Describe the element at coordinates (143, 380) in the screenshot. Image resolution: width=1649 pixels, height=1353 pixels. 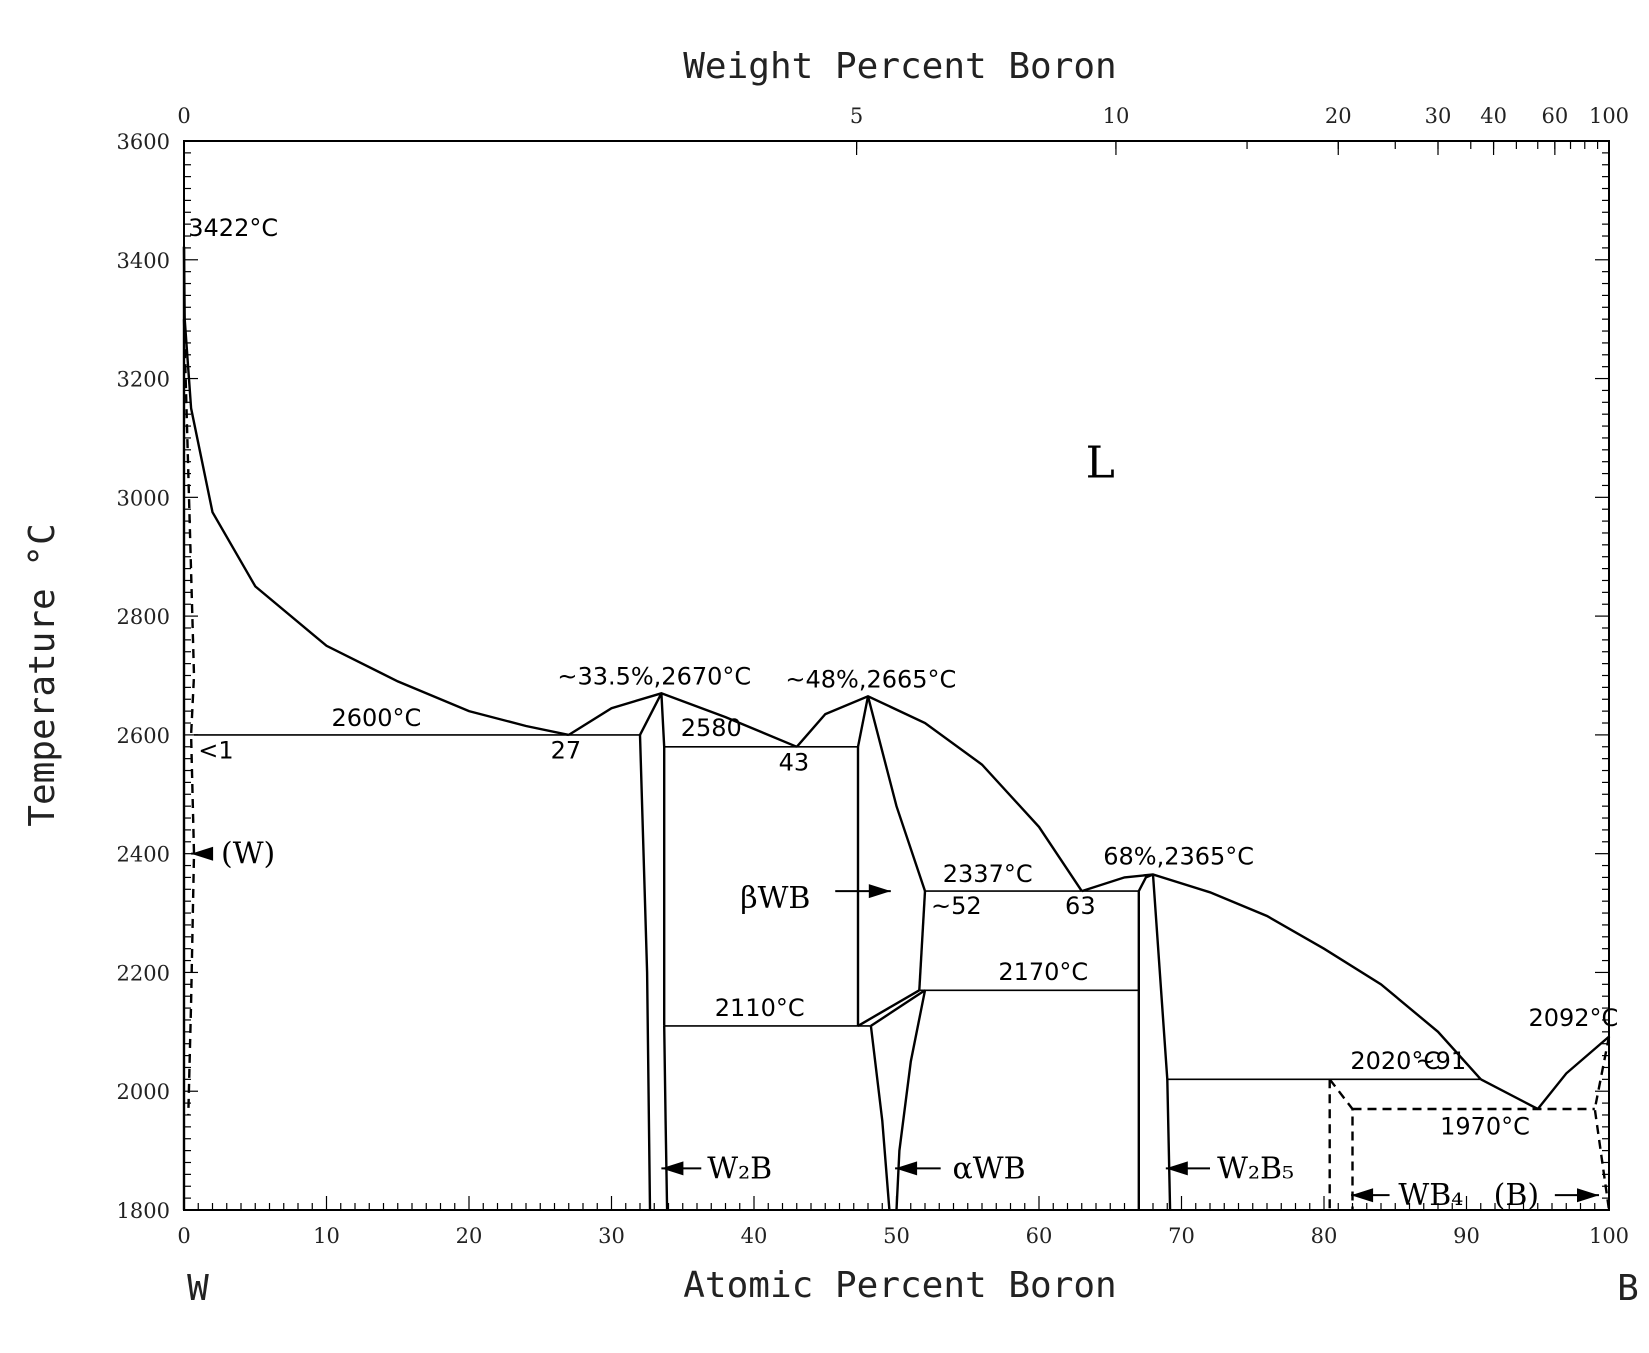
I see `y-tick-label: 3200` at that location.